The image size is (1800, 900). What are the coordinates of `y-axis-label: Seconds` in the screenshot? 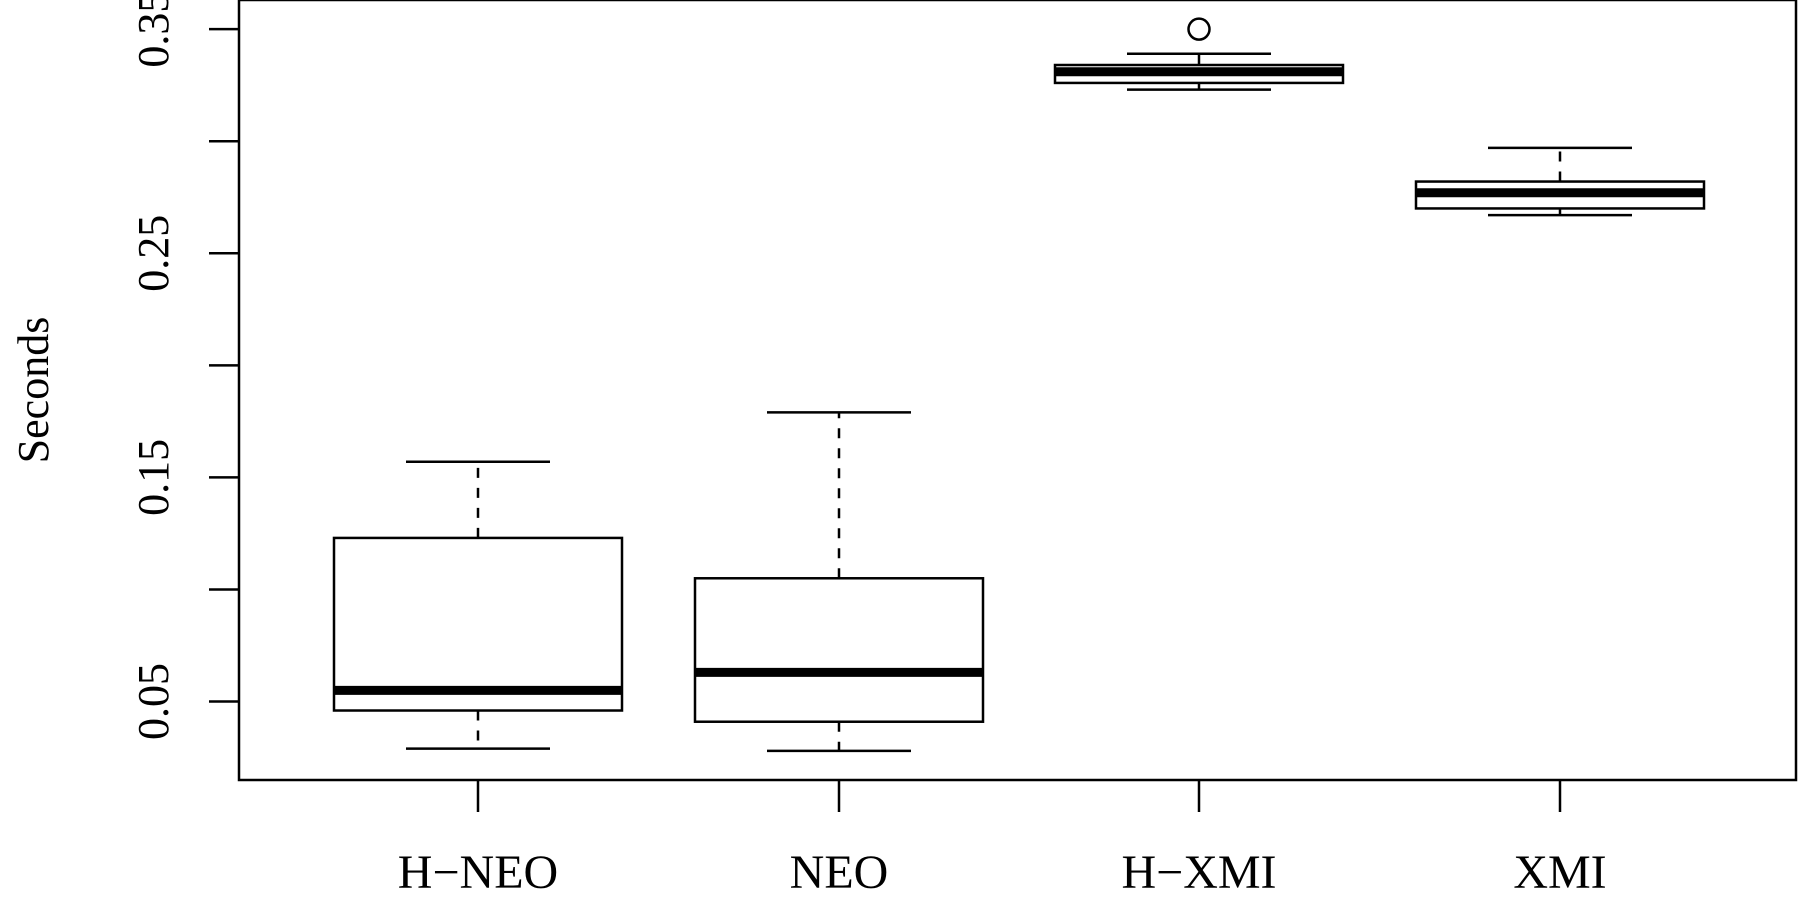 It's located at (33, 390).